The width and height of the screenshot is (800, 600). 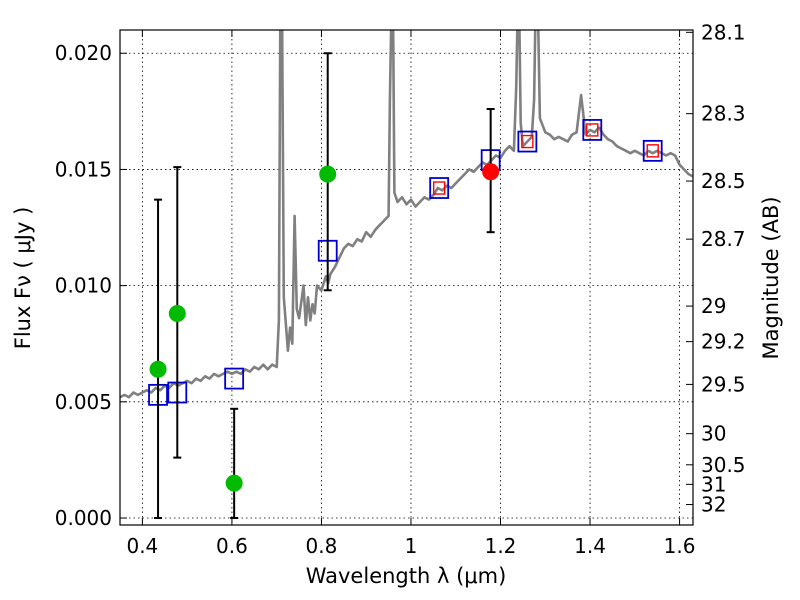 What do you see at coordinates (723, 181) in the screenshot?
I see `mag-tick-label: 28.5` at bounding box center [723, 181].